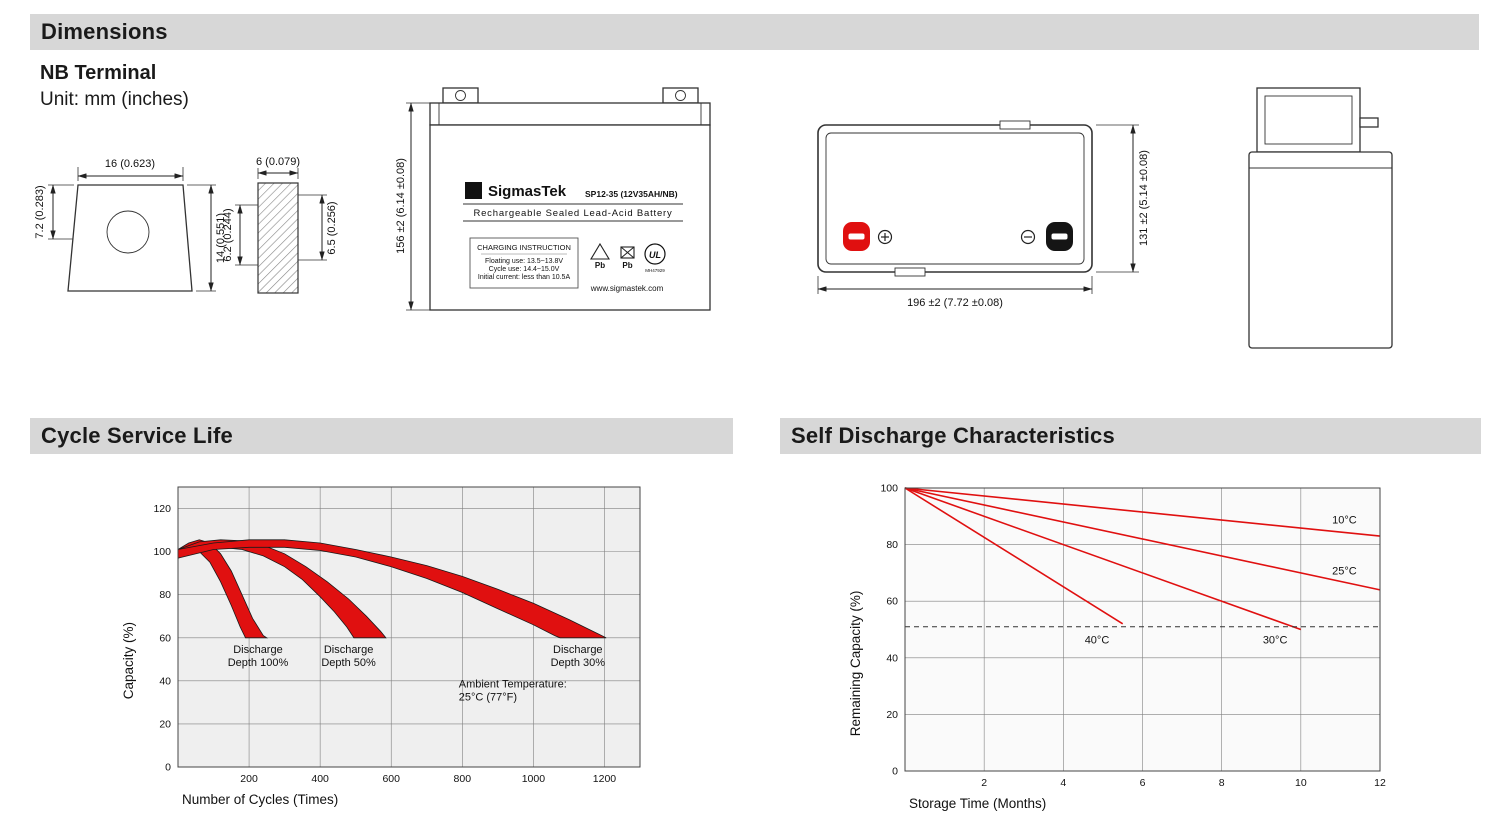 Image resolution: width=1500 pixels, height=826 pixels. I want to click on brand-name: SigmasTek, so click(527, 191).